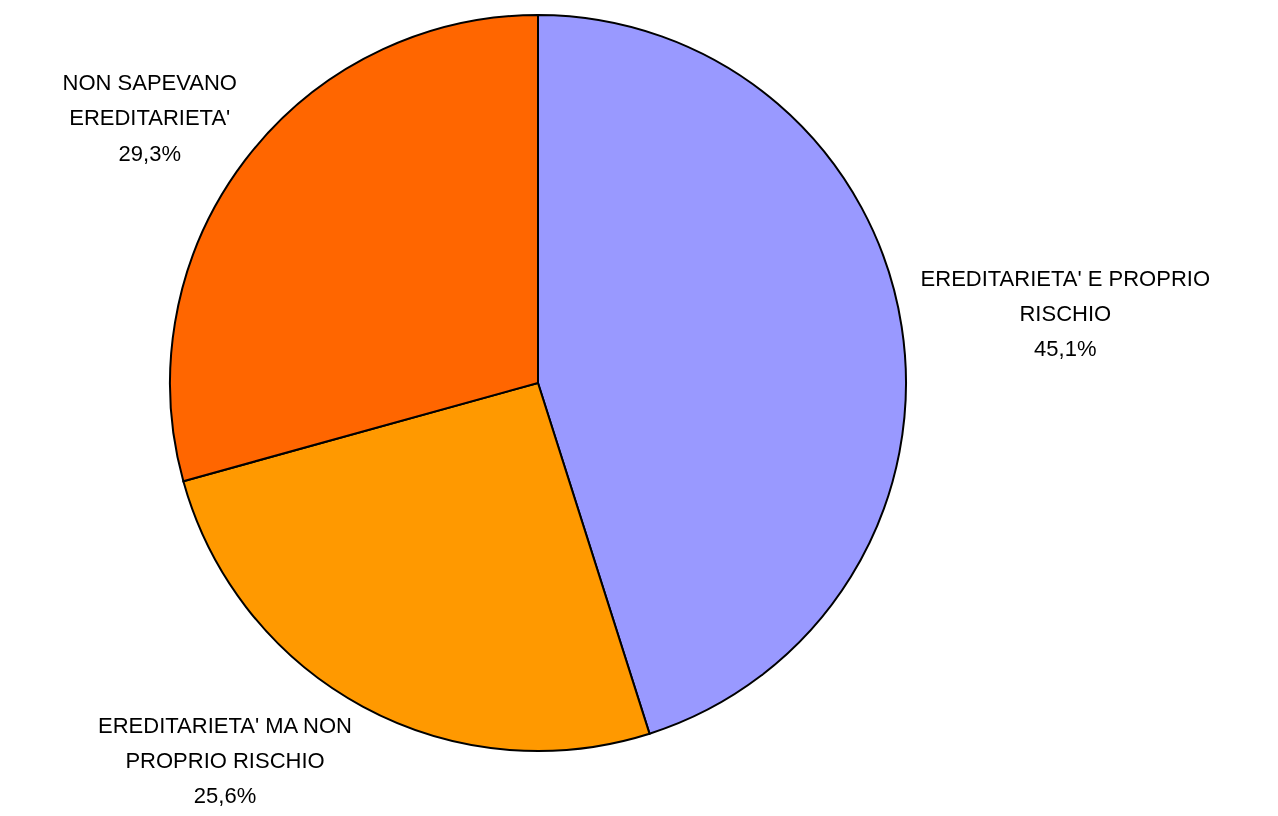  Describe the element at coordinates (149, 153) in the screenshot. I see `data-label: 29,3%` at that location.